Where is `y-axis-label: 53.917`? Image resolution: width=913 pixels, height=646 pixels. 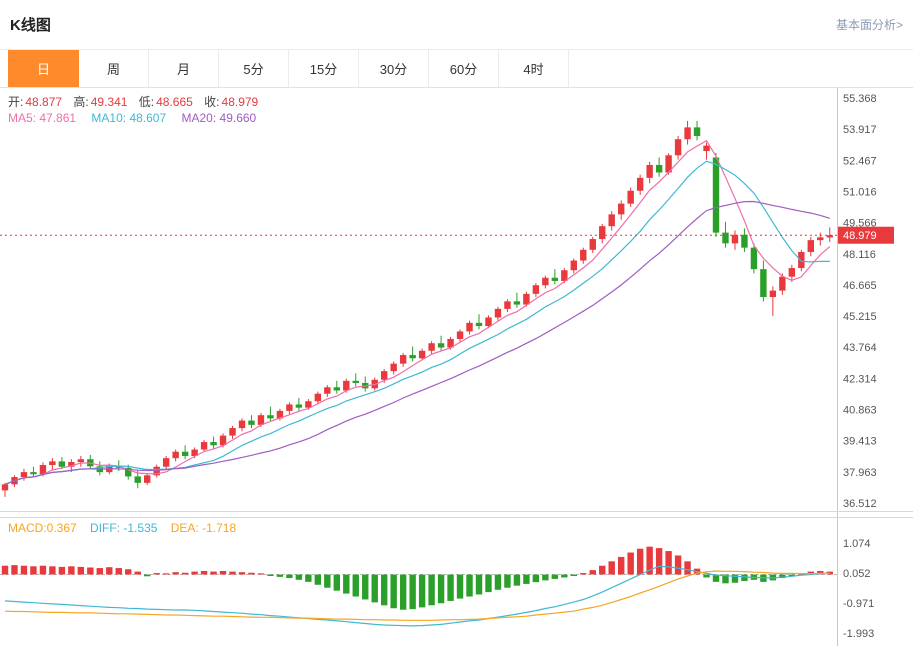
y-axis-label: 53.917 is located at coordinates (860, 130).